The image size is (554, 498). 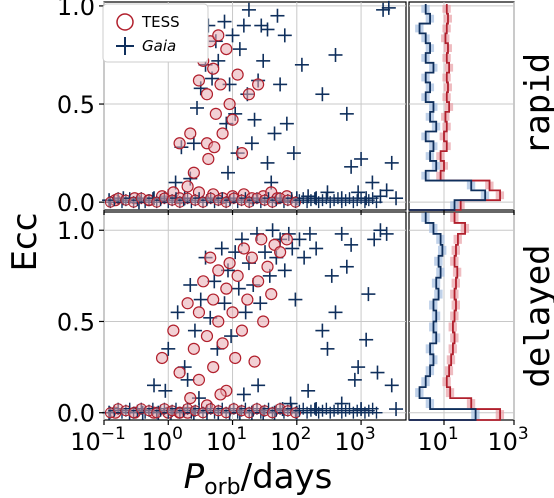 What do you see at coordinates (443, 316) in the screenshot?
I see `delayed-hist-step-gaia` at bounding box center [443, 316].